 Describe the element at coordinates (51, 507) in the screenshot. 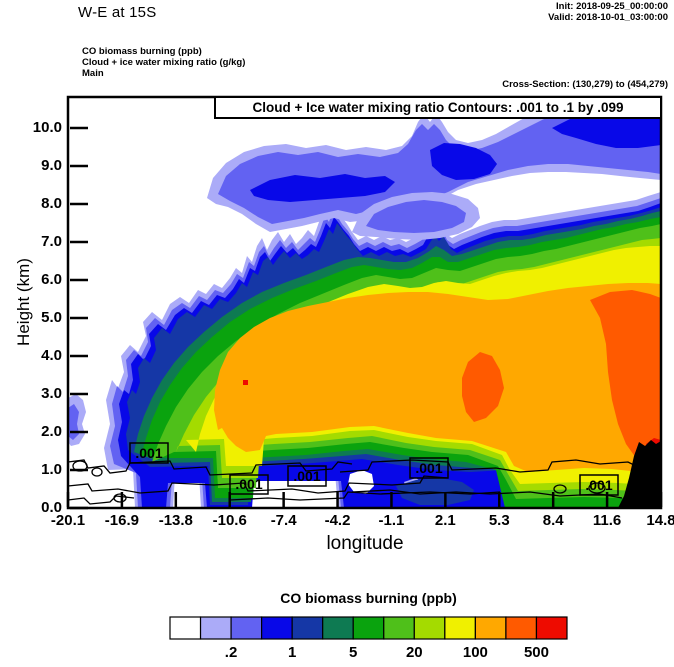

I see `y-tick-label: 0.0` at that location.